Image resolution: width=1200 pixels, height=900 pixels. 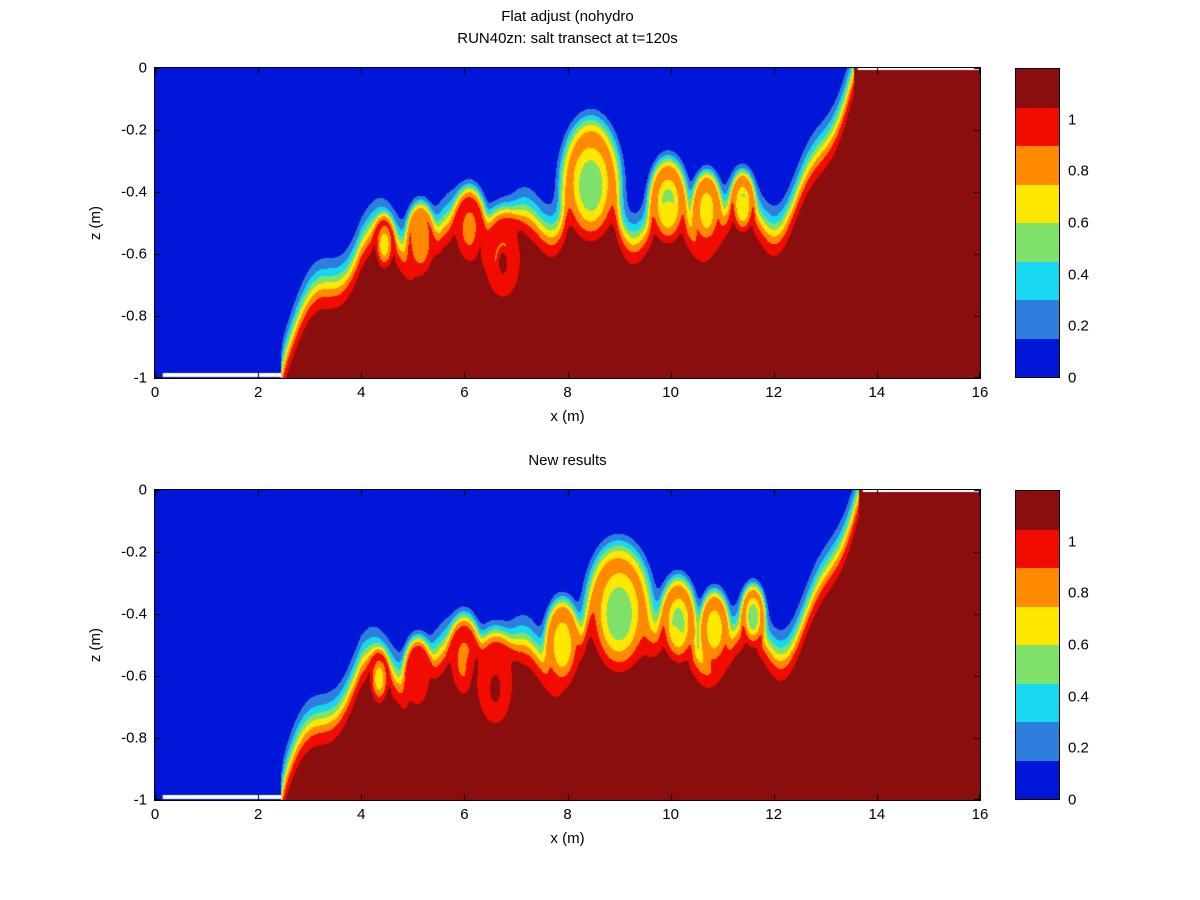 What do you see at coordinates (567, 16) in the screenshot?
I see `figure-title: Flat adjust (nohydro` at bounding box center [567, 16].